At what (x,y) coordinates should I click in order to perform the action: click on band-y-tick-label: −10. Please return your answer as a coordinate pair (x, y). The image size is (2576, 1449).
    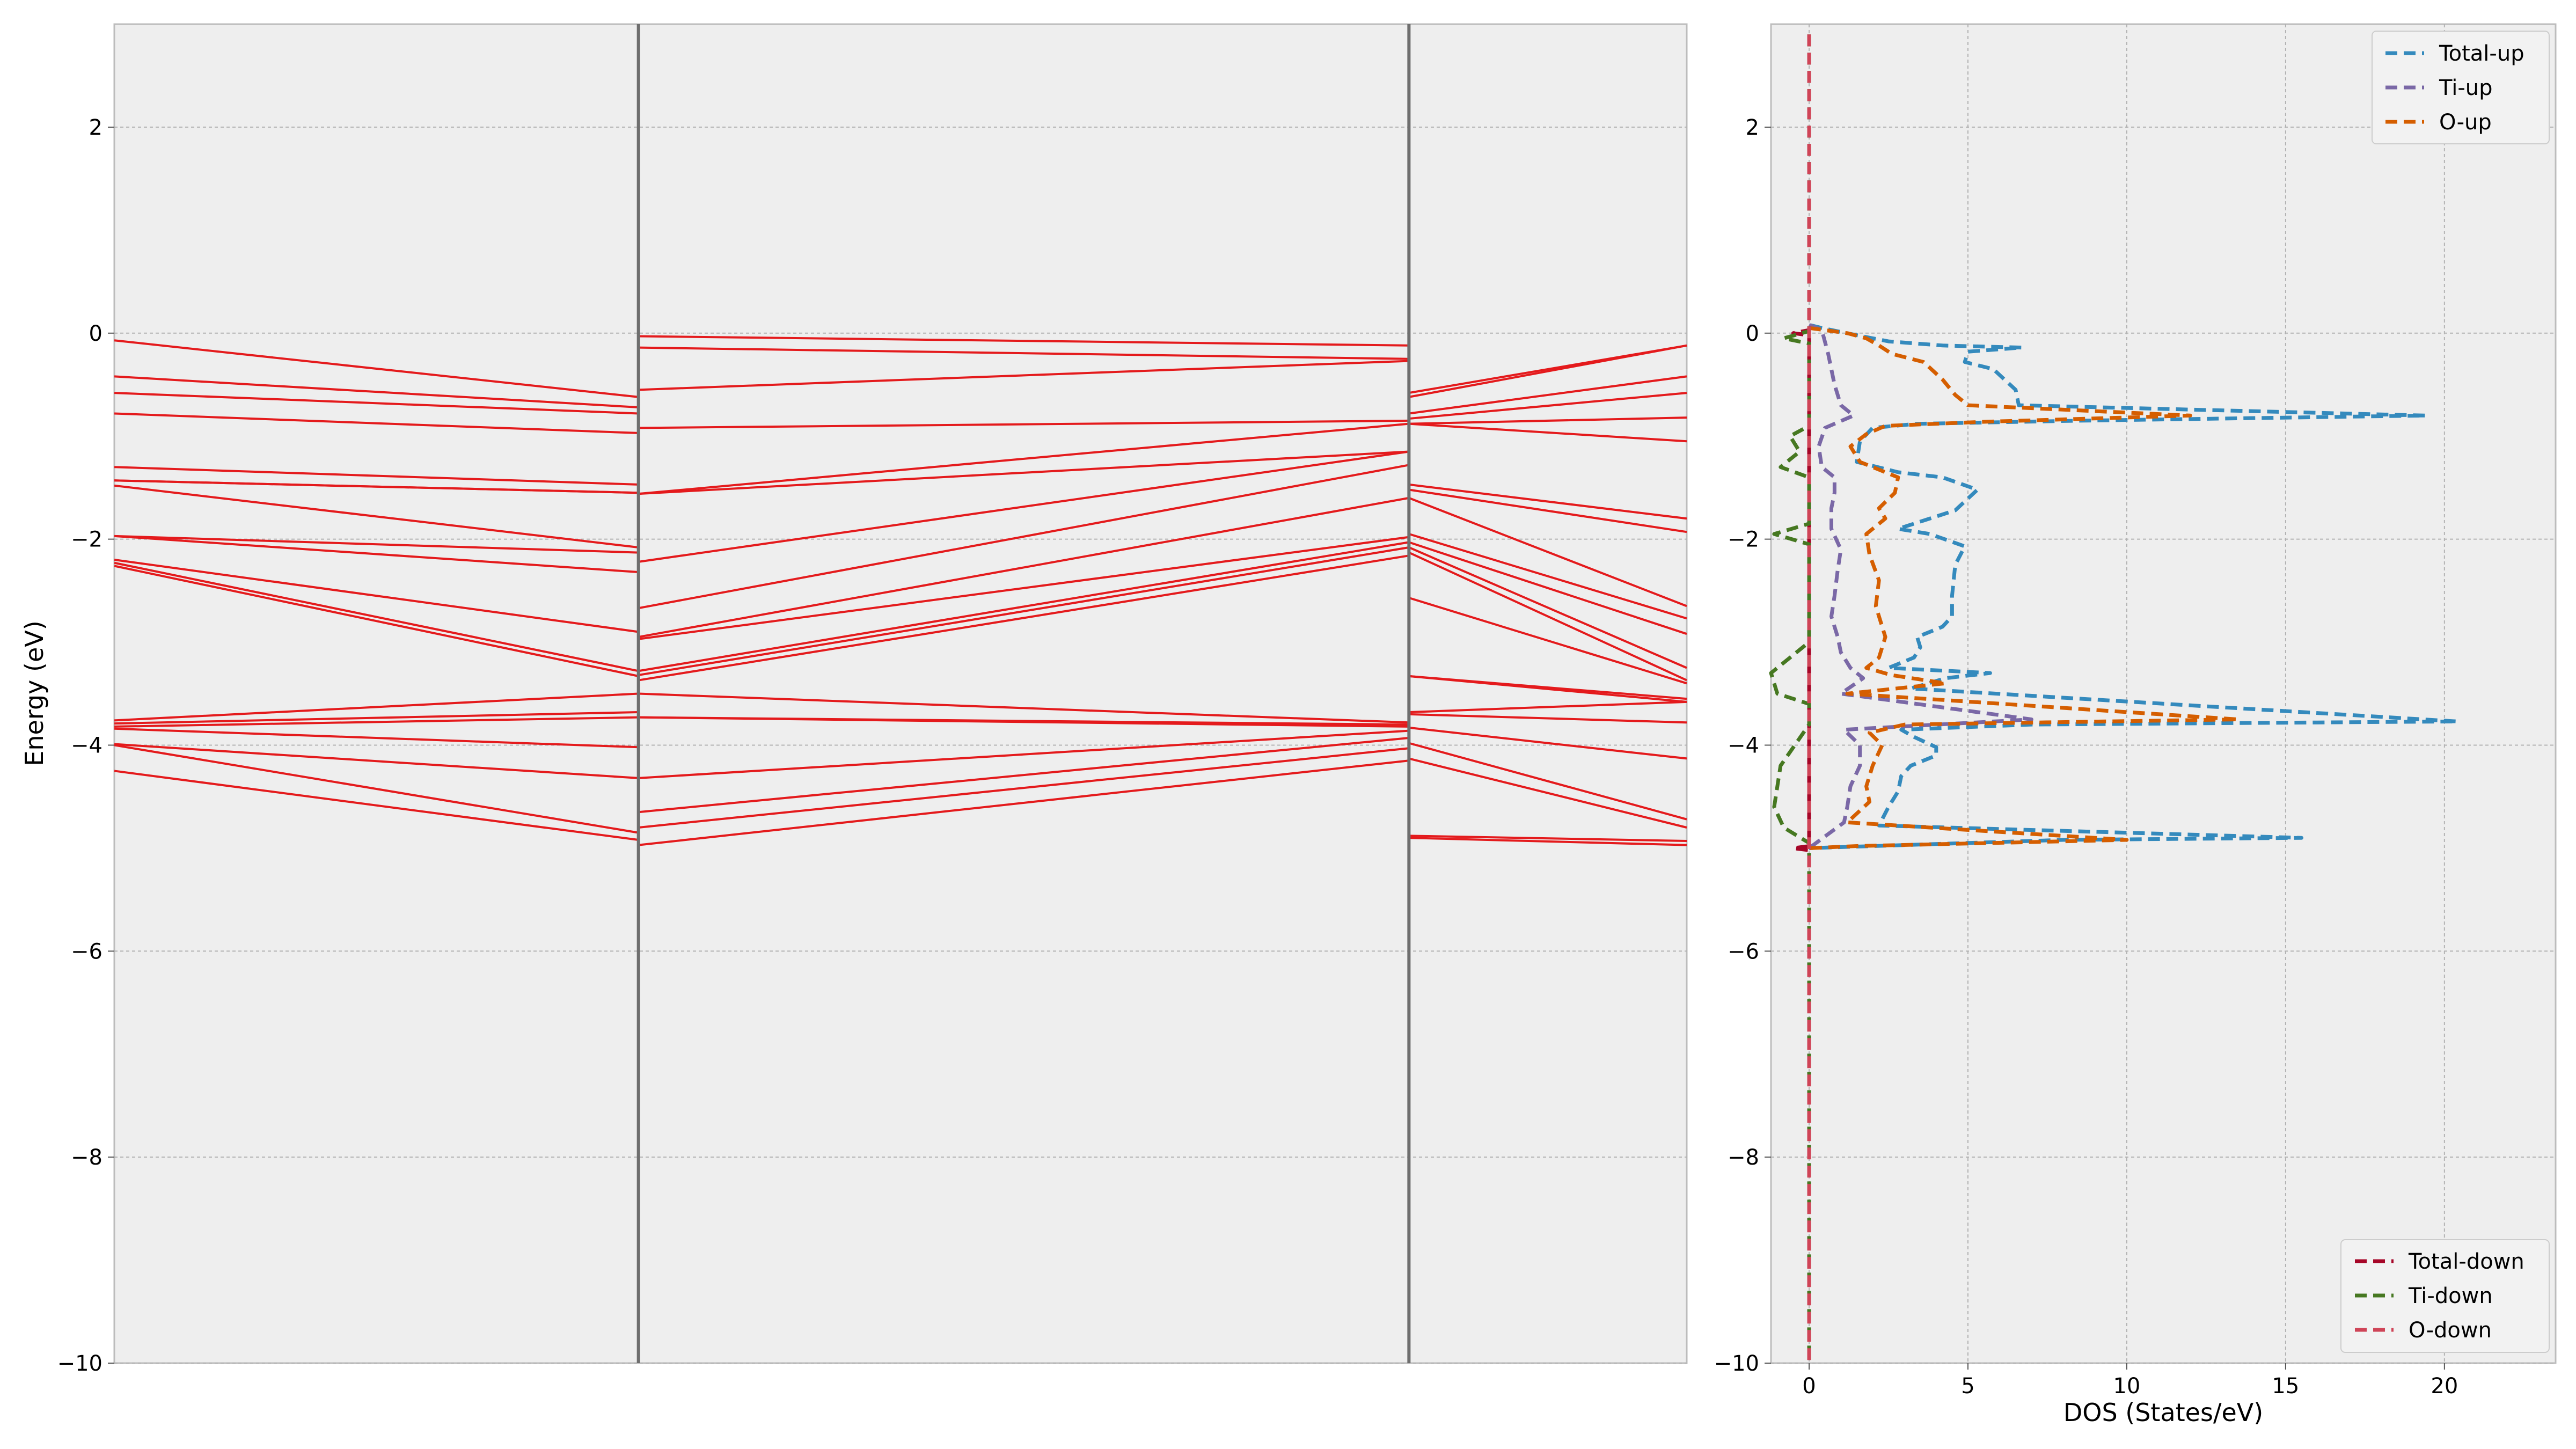
    Looking at the image, I should click on (80, 1363).